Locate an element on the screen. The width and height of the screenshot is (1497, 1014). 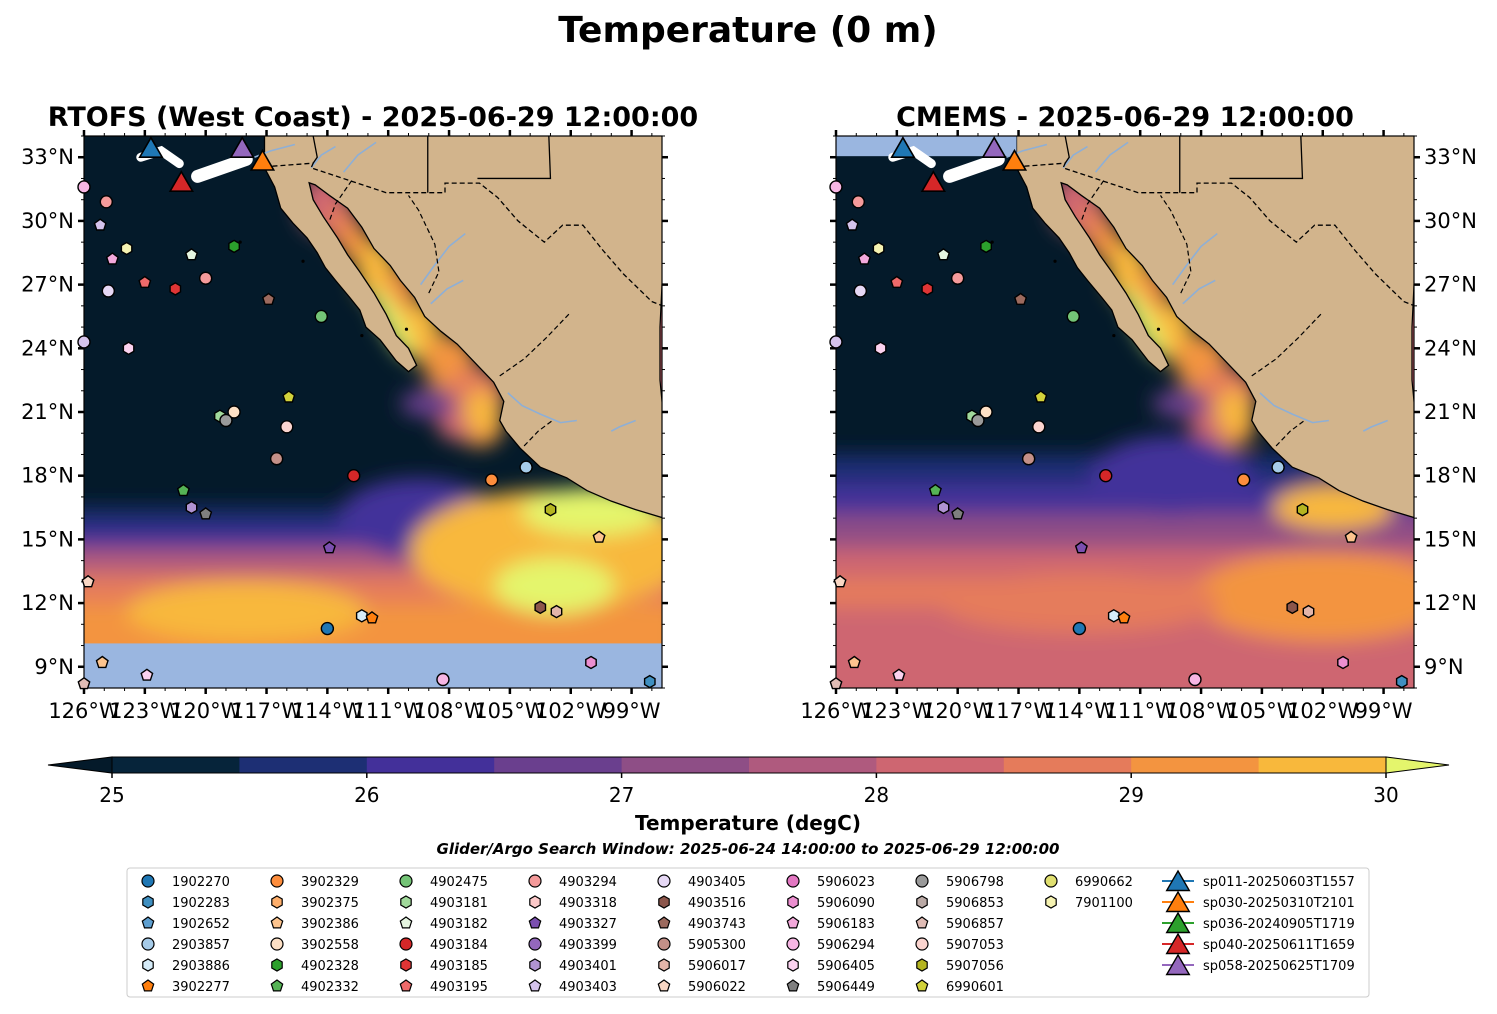
legend-item: 2903857 is located at coordinates (185, 945).